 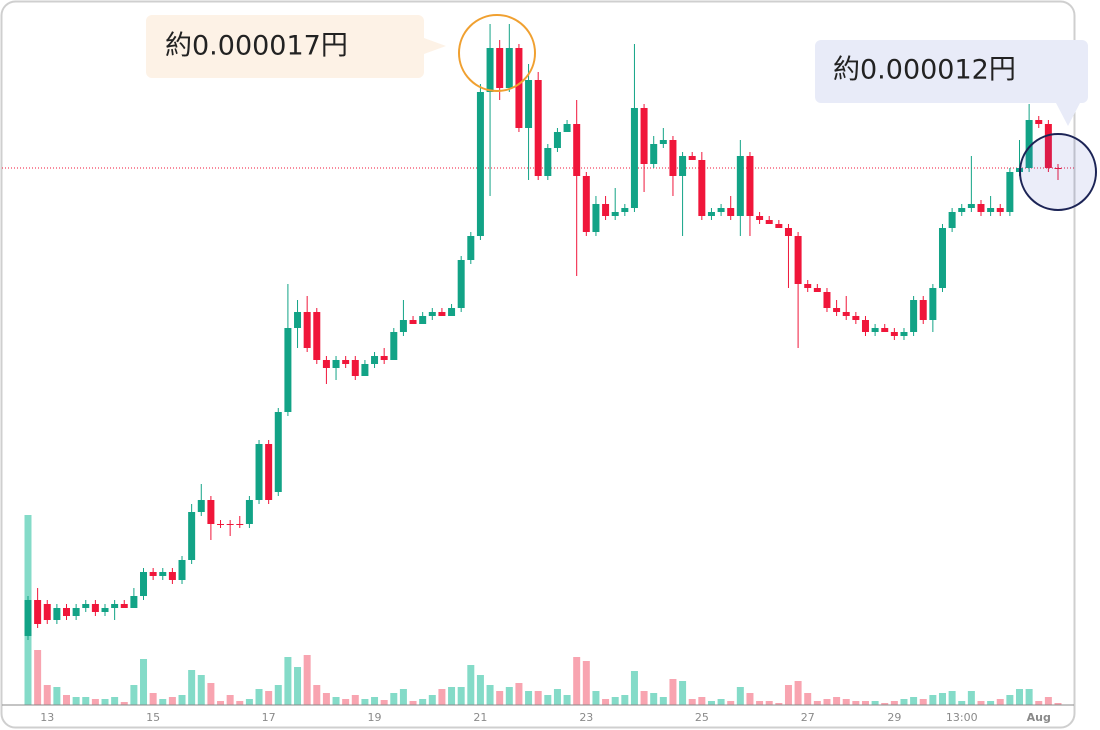 What do you see at coordinates (956, 125) in the screenshot?
I see `annotation-current: 約0.000012円` at bounding box center [956, 125].